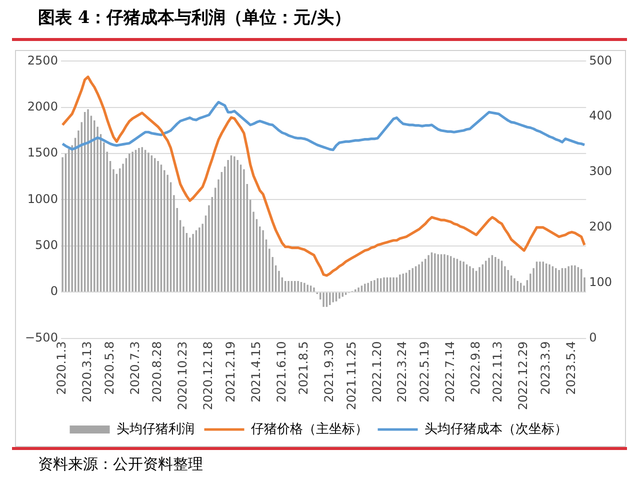 The width and height of the screenshot is (639, 482). I want to click on x-tick-label: 2021.4.15, so click(255, 371).